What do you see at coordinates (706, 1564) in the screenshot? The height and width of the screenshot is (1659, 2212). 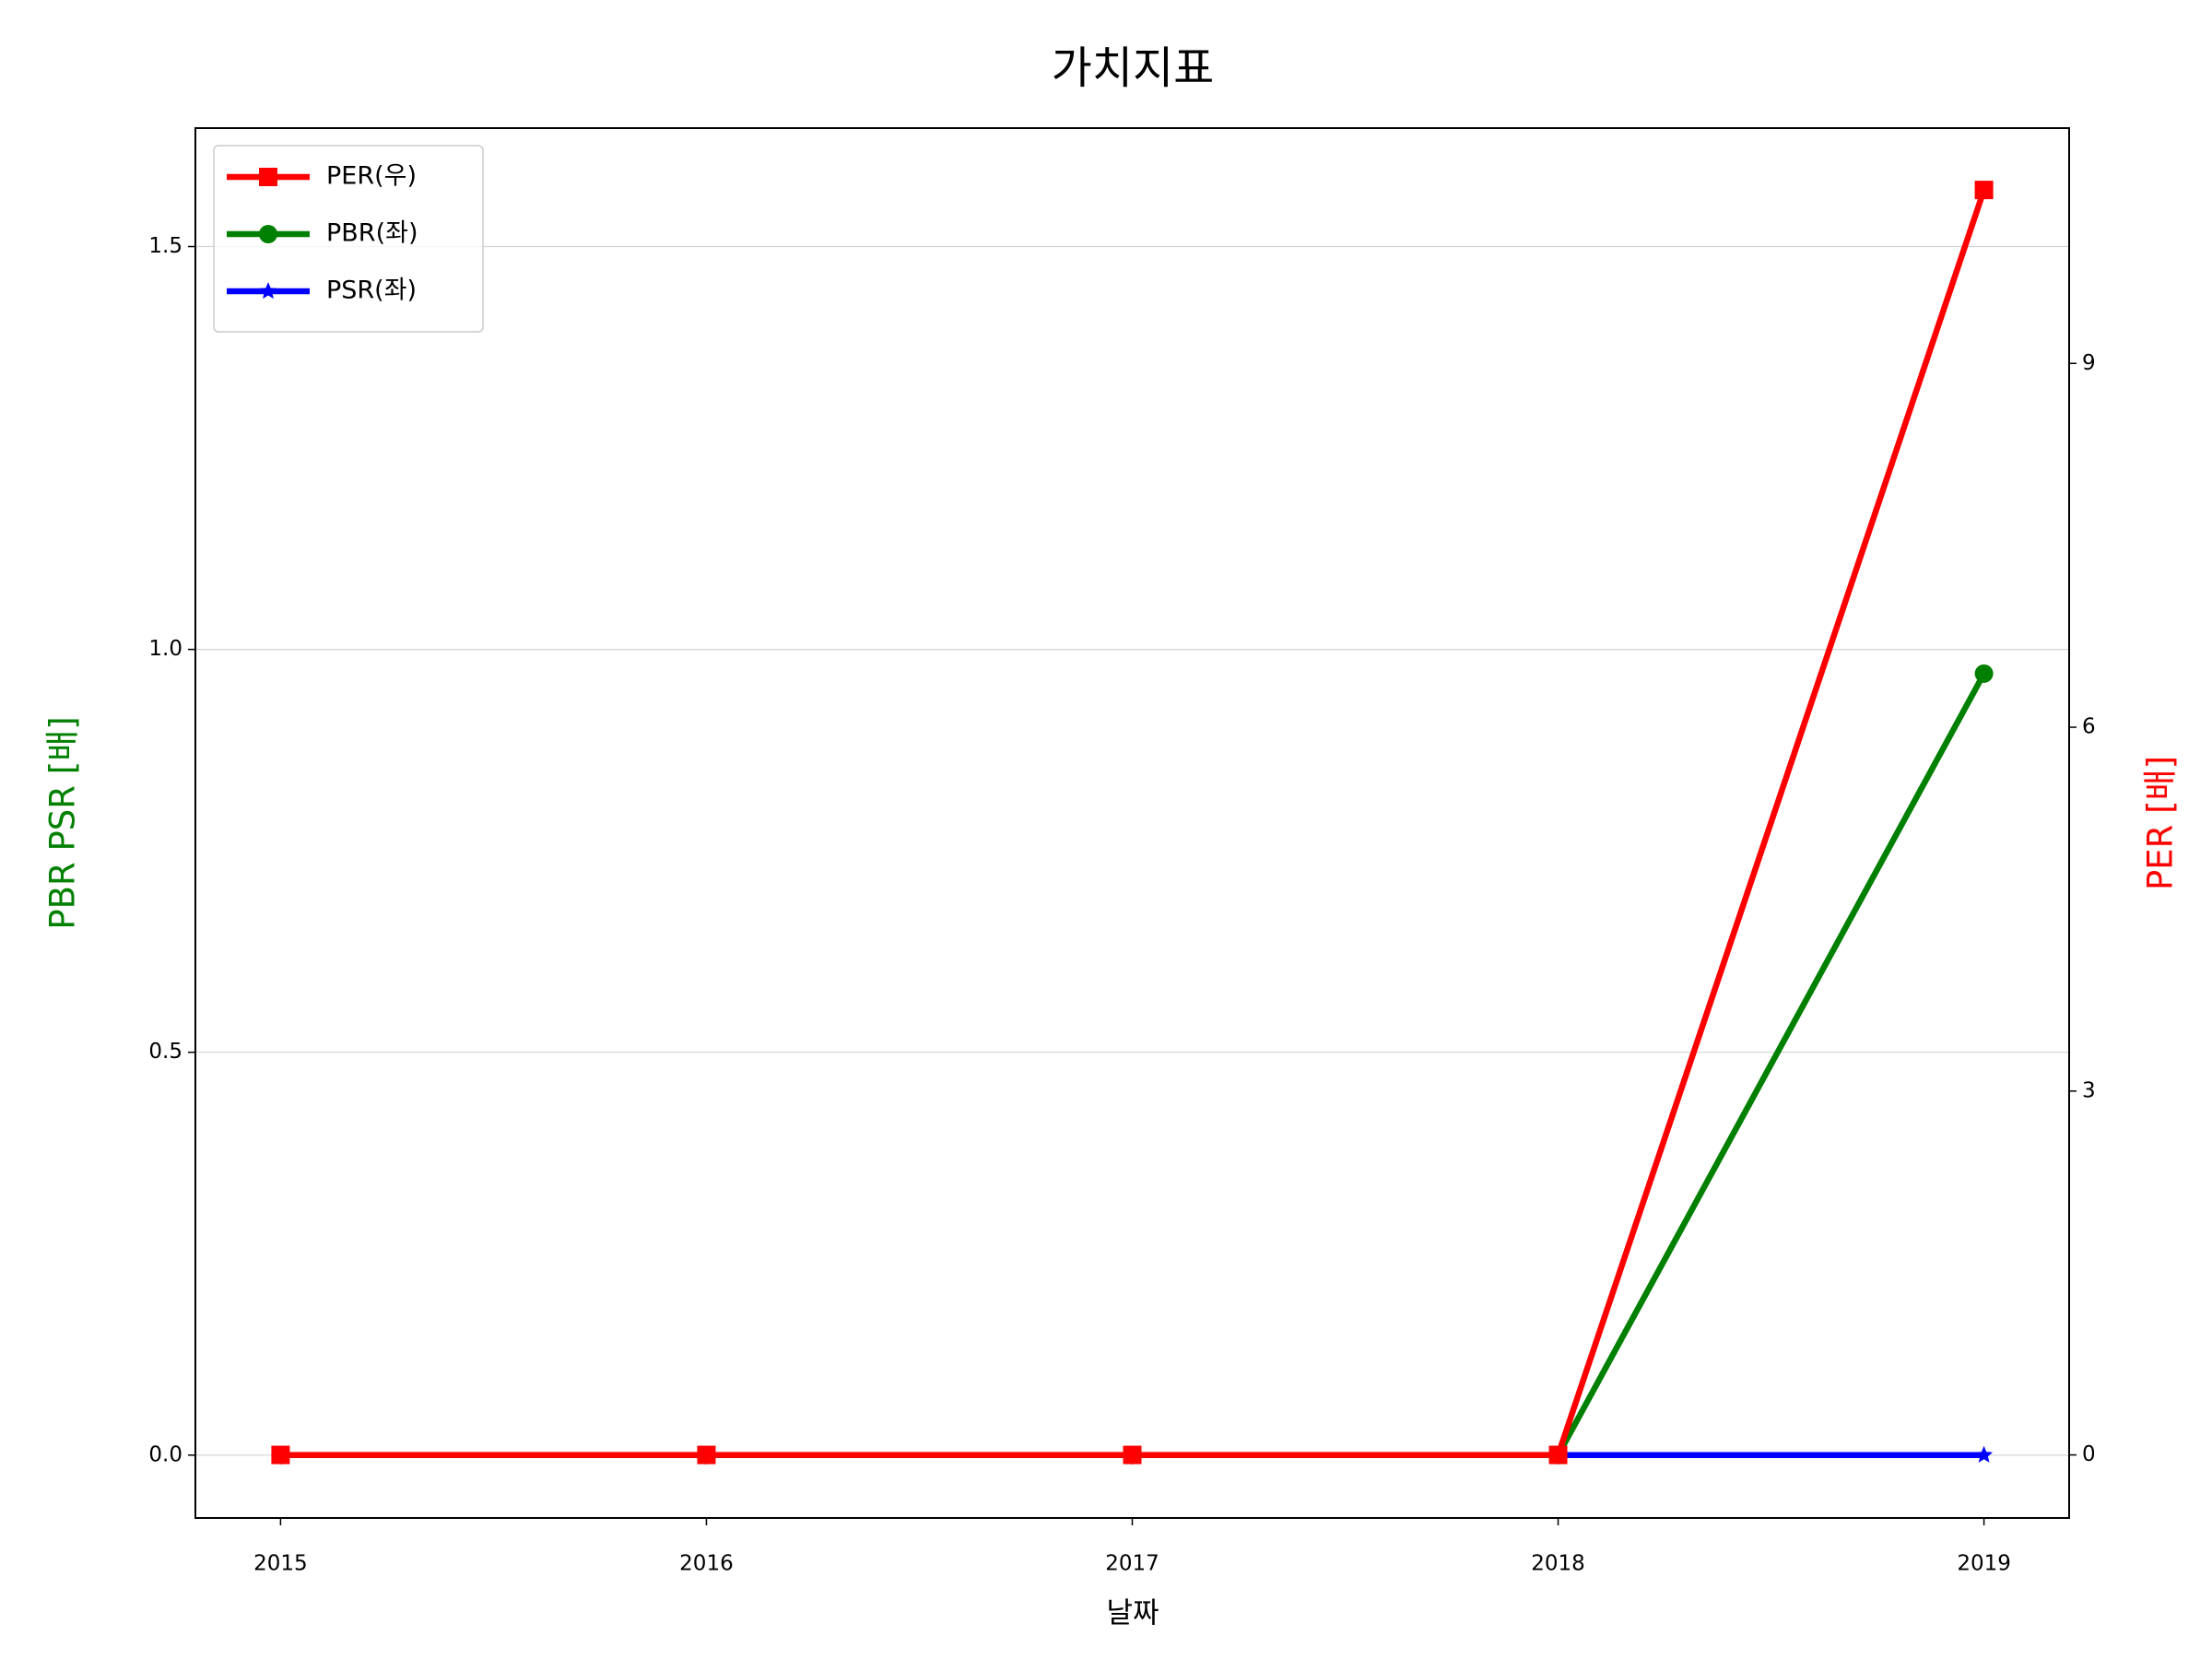 I see `x-tick-label: 2016` at bounding box center [706, 1564].